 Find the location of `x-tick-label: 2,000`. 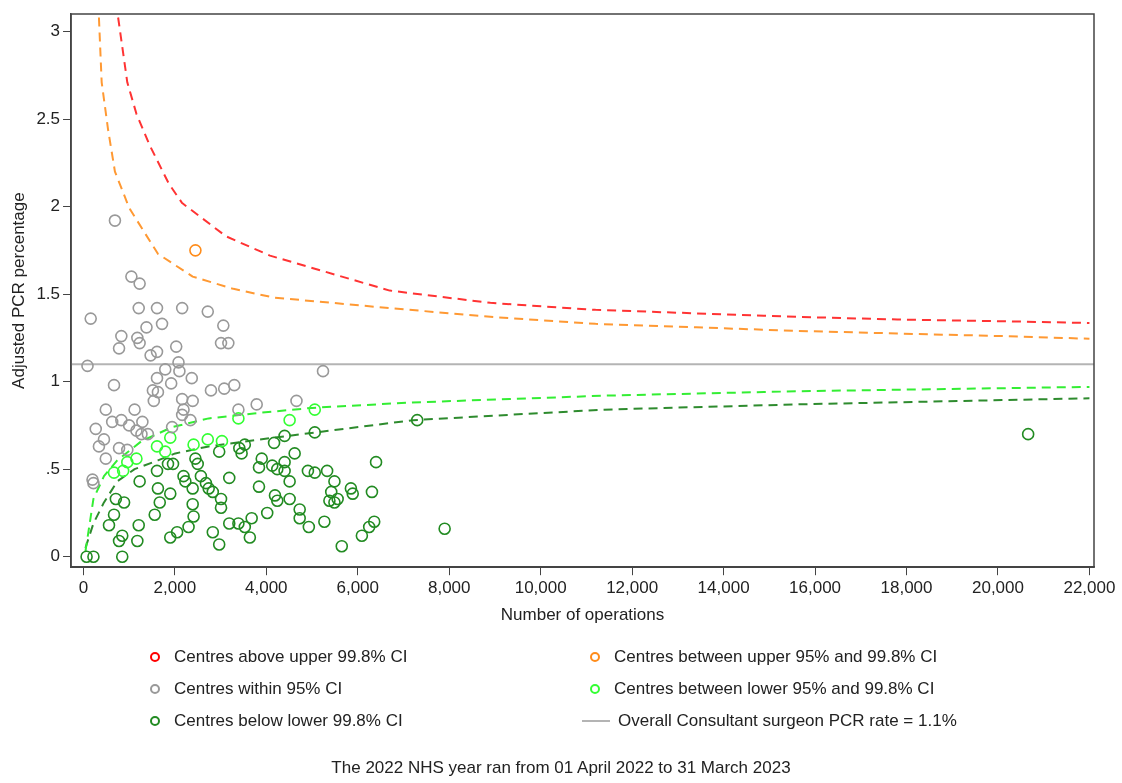

x-tick-label: 2,000 is located at coordinates (175, 588).